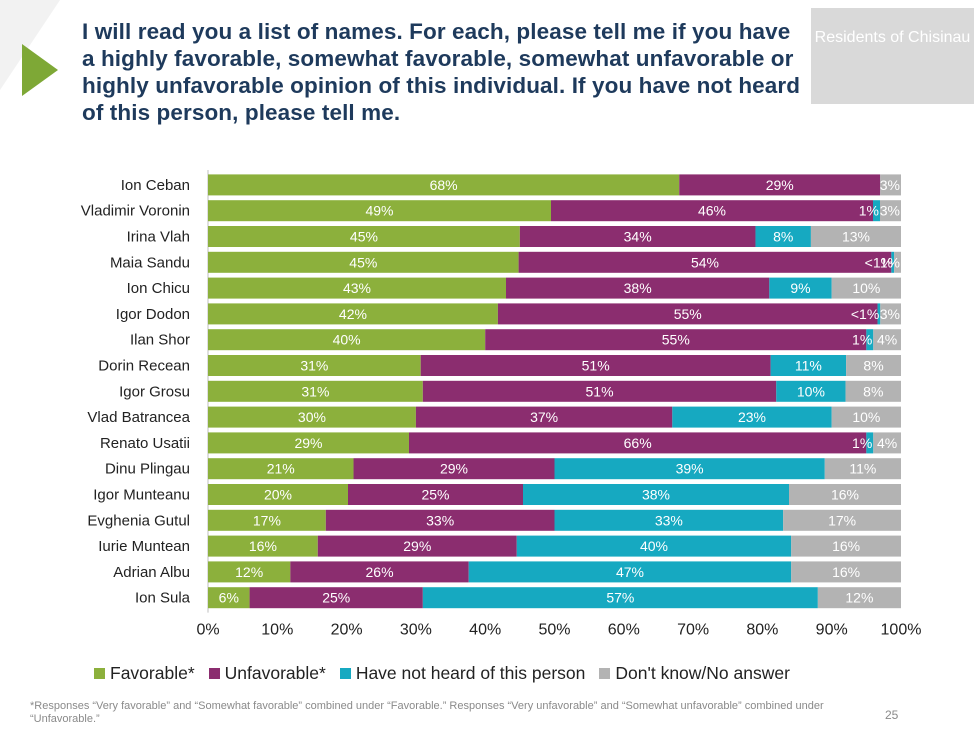  I want to click on category-label: Ion Sula, so click(163, 598).